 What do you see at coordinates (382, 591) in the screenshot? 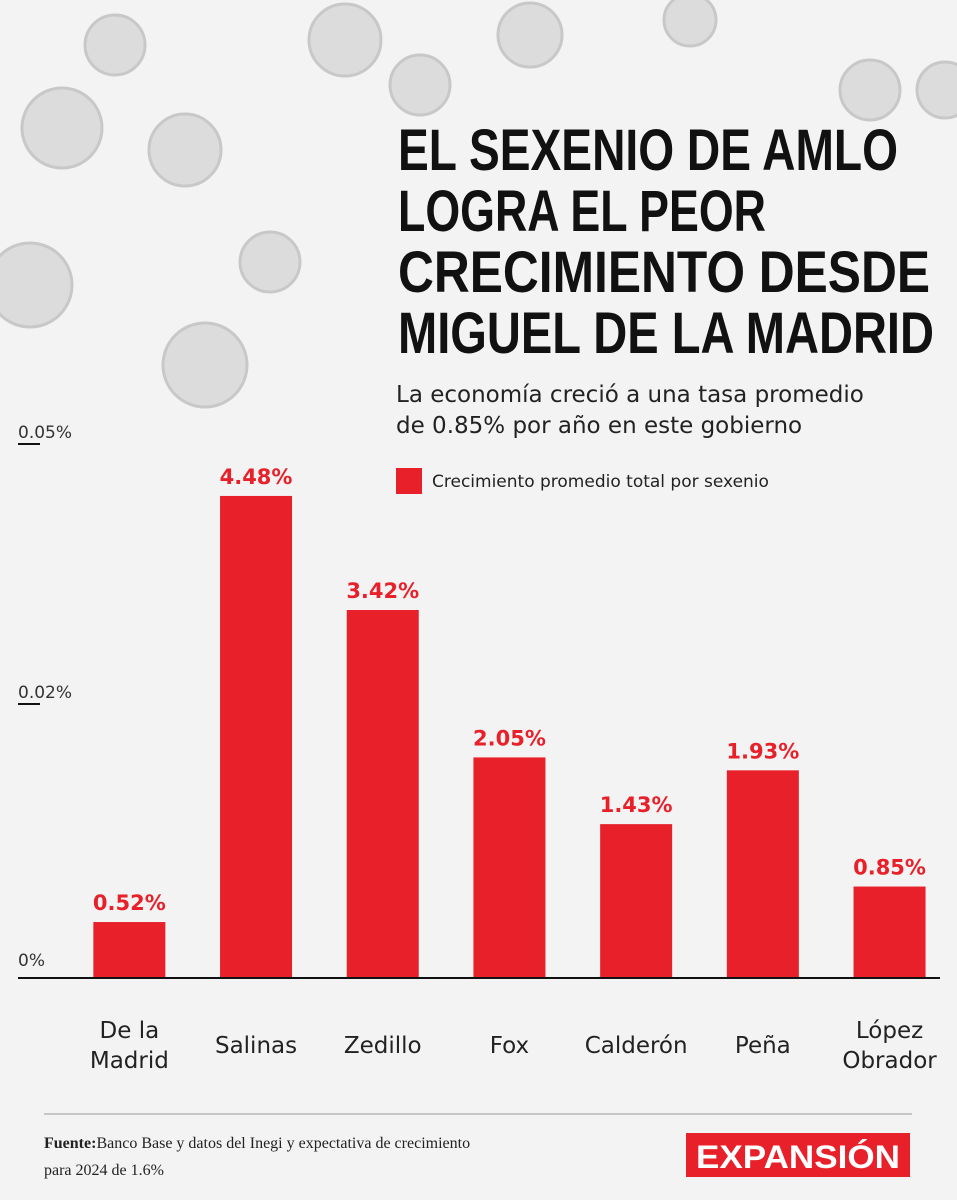
I see `value-label: 3.42%` at bounding box center [382, 591].